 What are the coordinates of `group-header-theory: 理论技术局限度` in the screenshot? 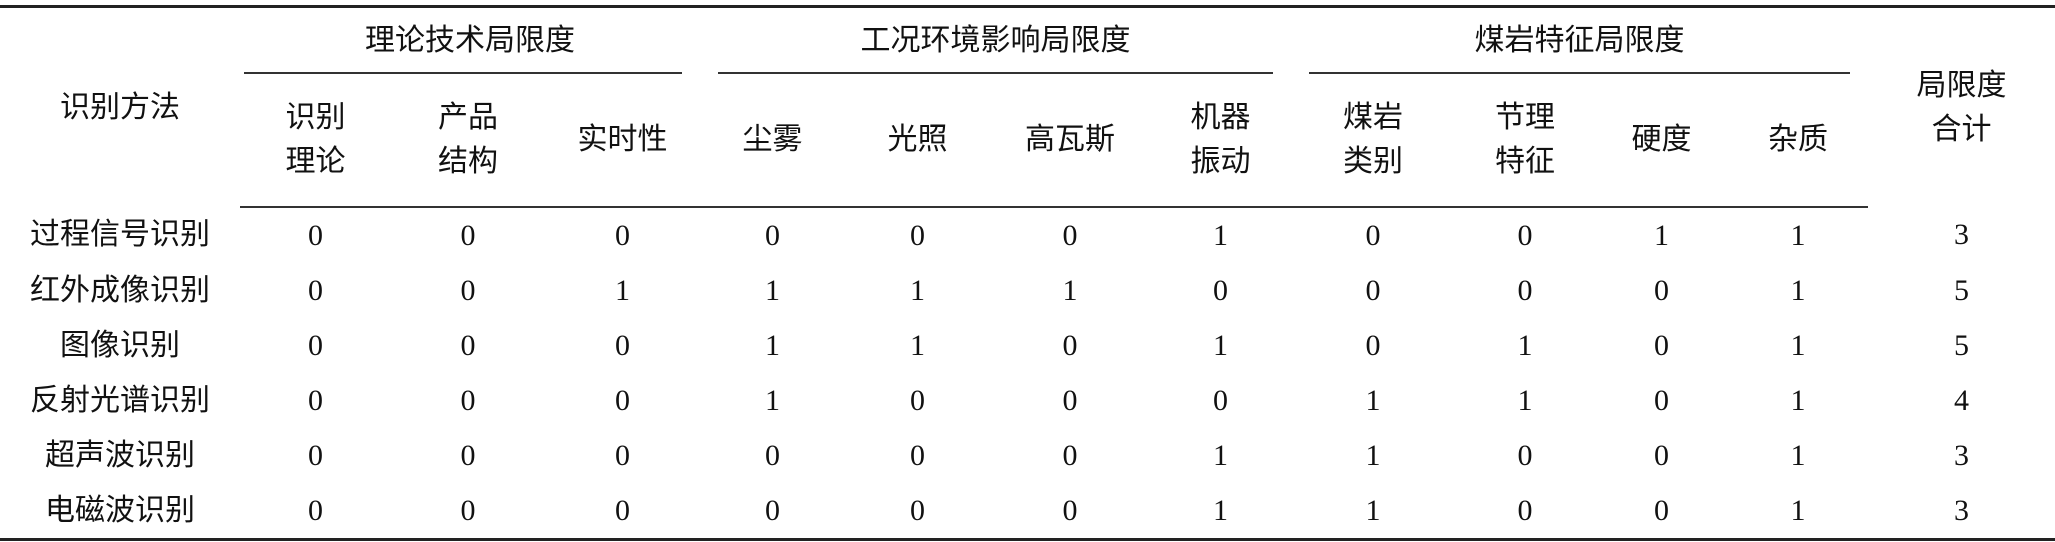 It's located at (470, 40).